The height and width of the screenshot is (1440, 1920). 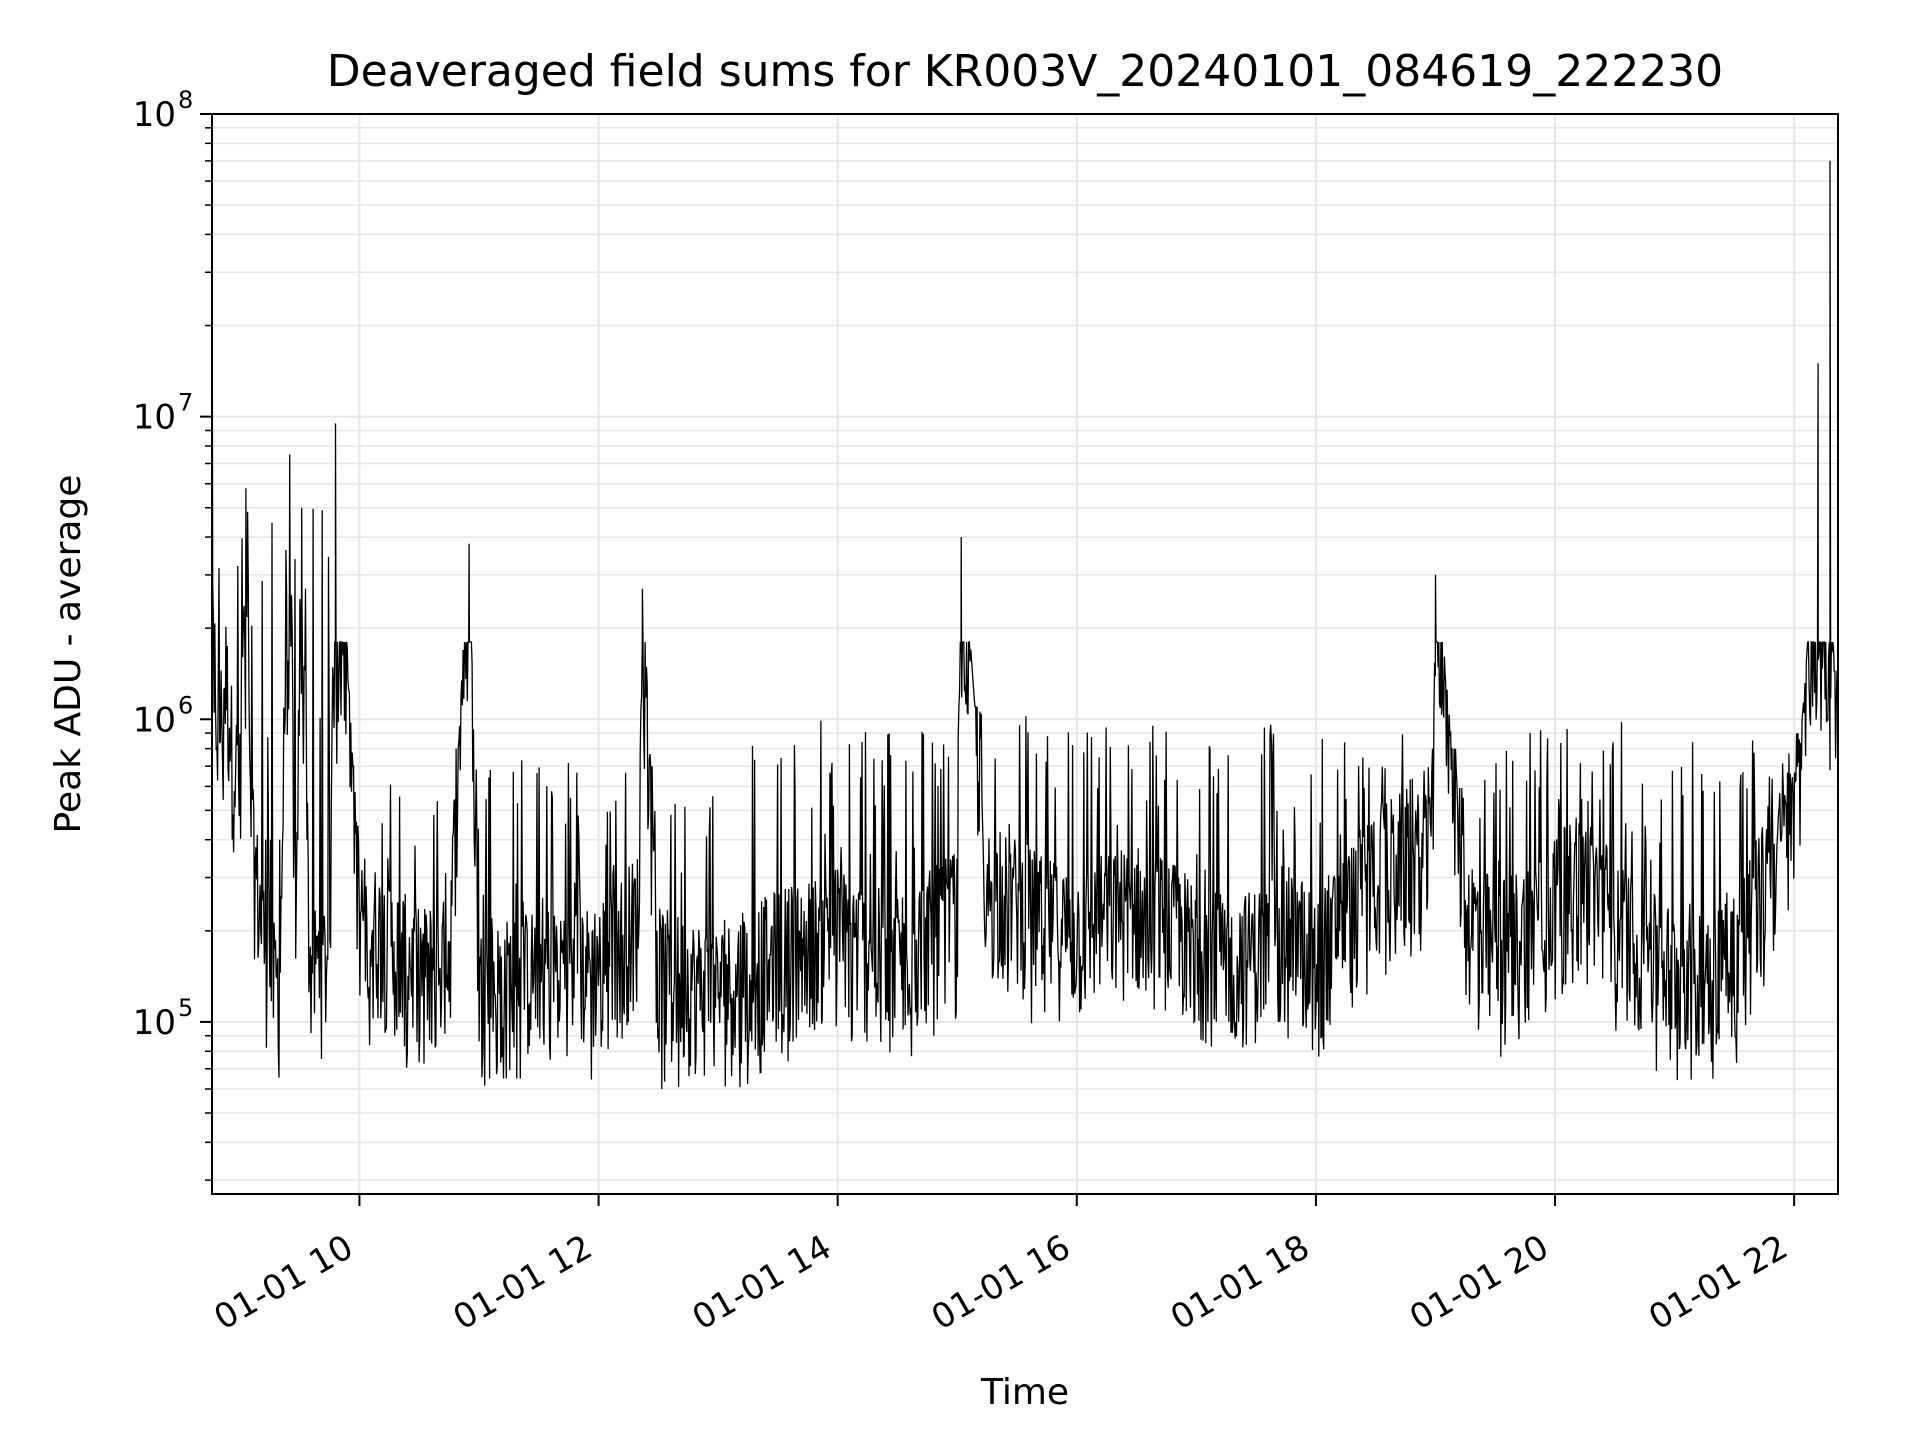 What do you see at coordinates (185, 403) in the screenshot?
I see `y-tick-exponent: 7` at bounding box center [185, 403].